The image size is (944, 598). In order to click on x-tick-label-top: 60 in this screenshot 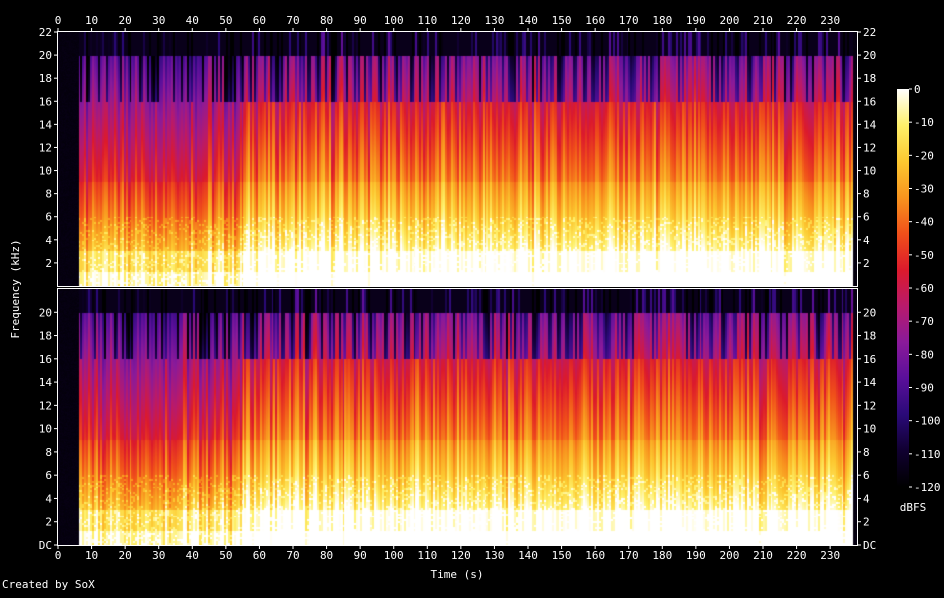, I will do `click(259, 20)`.